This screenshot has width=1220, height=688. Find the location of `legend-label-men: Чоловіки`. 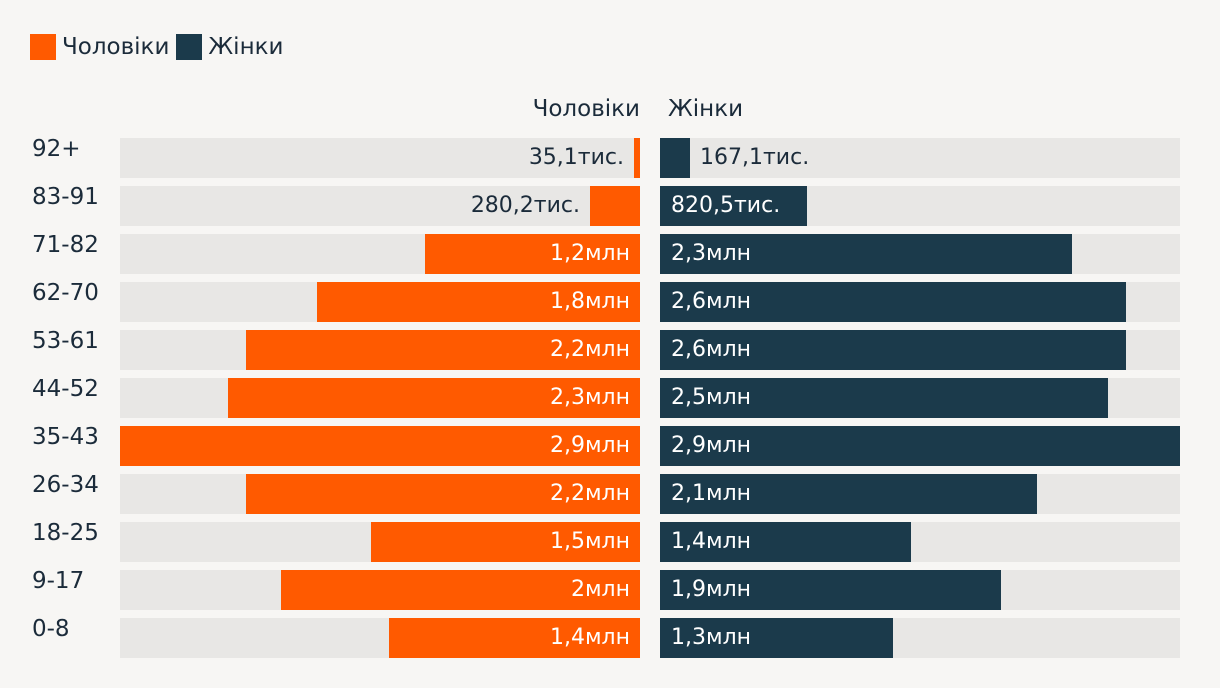

legend-label-men: Чоловіки is located at coordinates (116, 47).